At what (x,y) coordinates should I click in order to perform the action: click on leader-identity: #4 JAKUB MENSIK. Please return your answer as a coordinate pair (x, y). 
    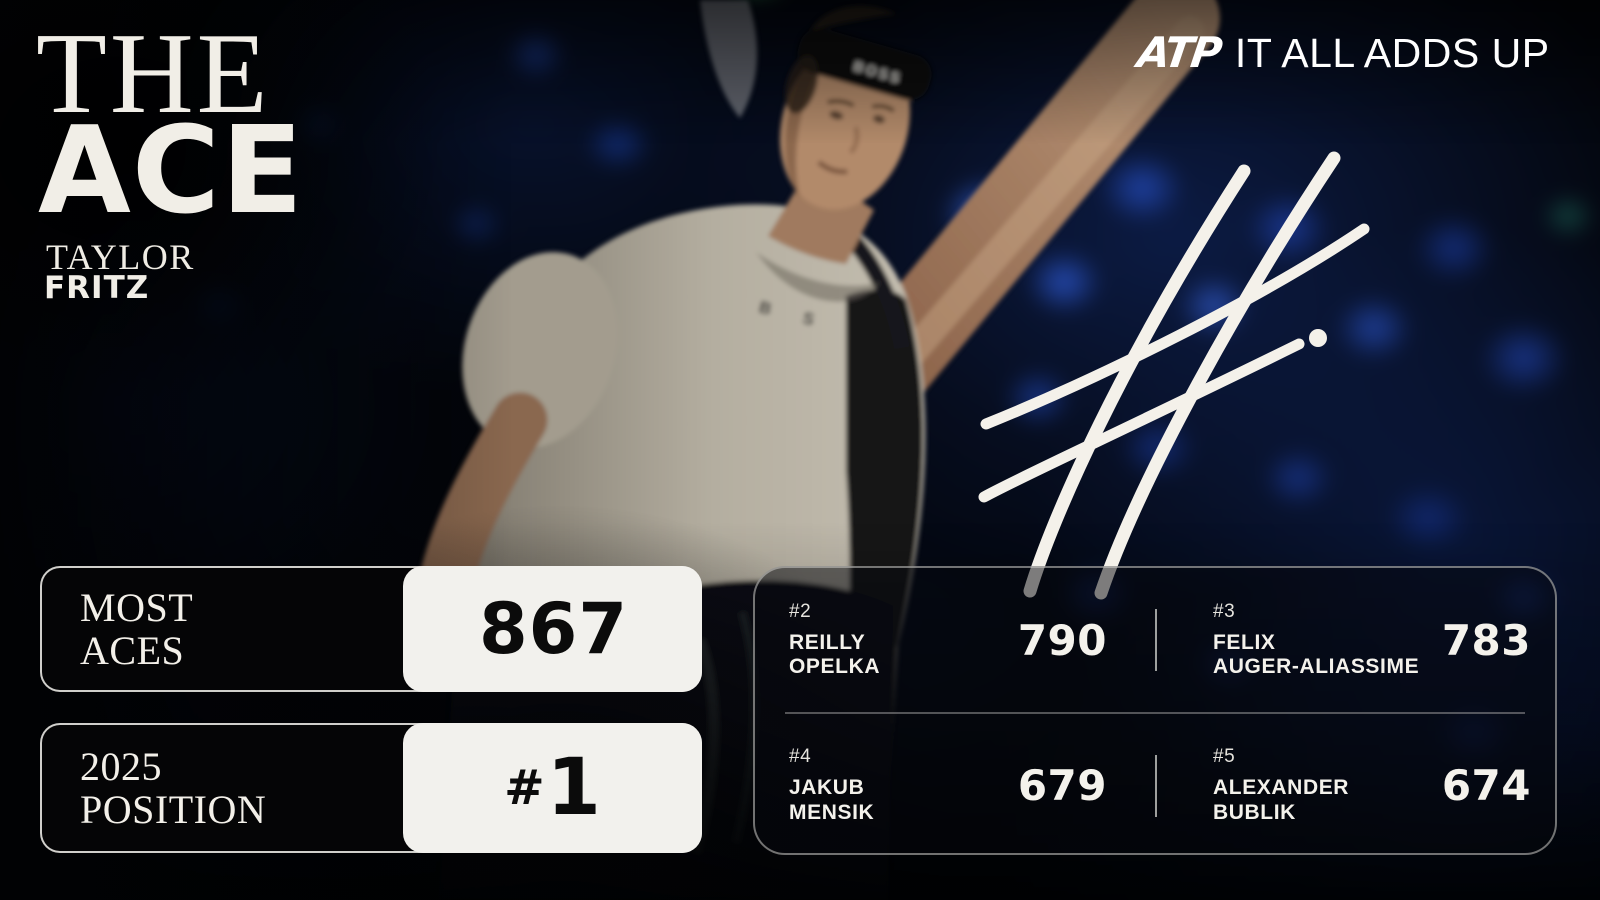
    Looking at the image, I should click on (831, 785).